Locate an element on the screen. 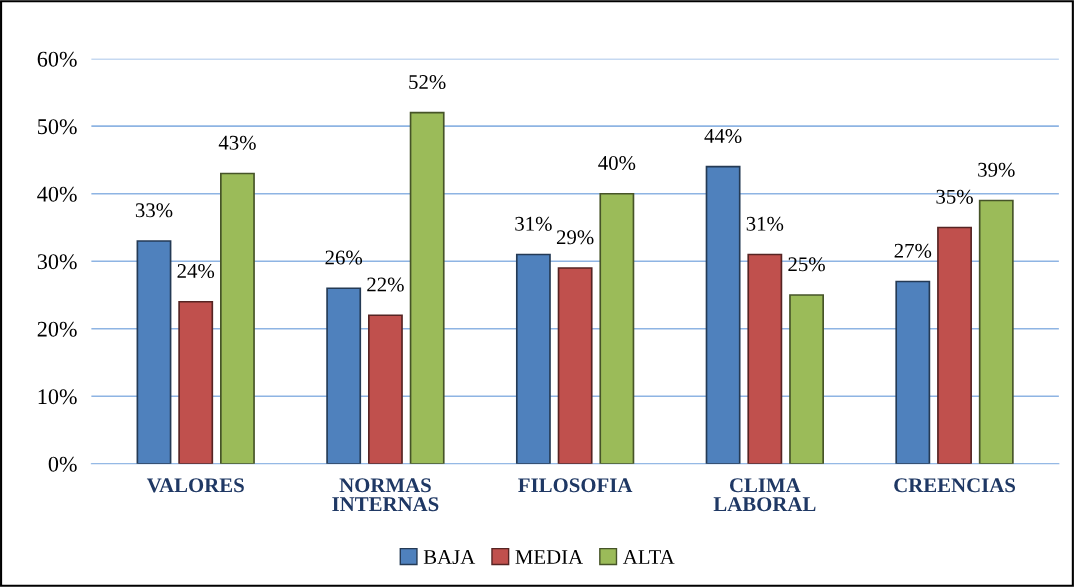  y-tick-label: 40% is located at coordinates (57, 194).